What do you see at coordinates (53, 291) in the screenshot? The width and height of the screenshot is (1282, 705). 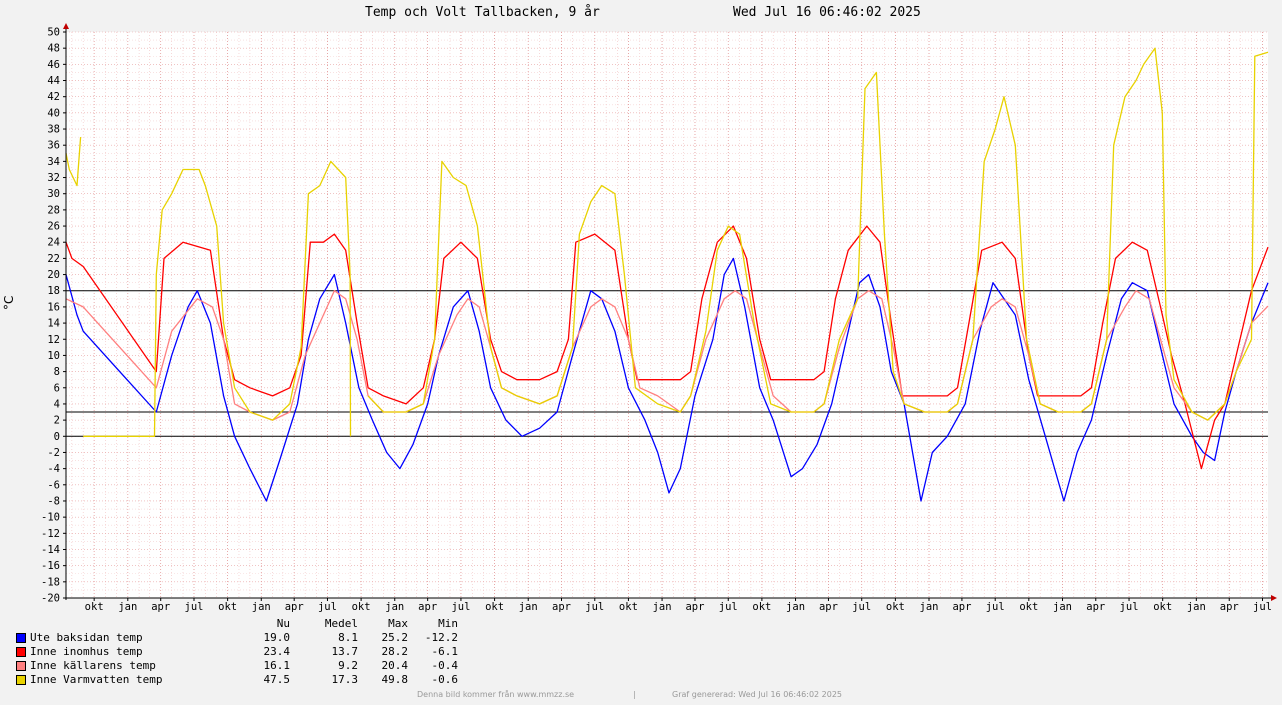 I see `y-tick-label: 18` at bounding box center [53, 291].